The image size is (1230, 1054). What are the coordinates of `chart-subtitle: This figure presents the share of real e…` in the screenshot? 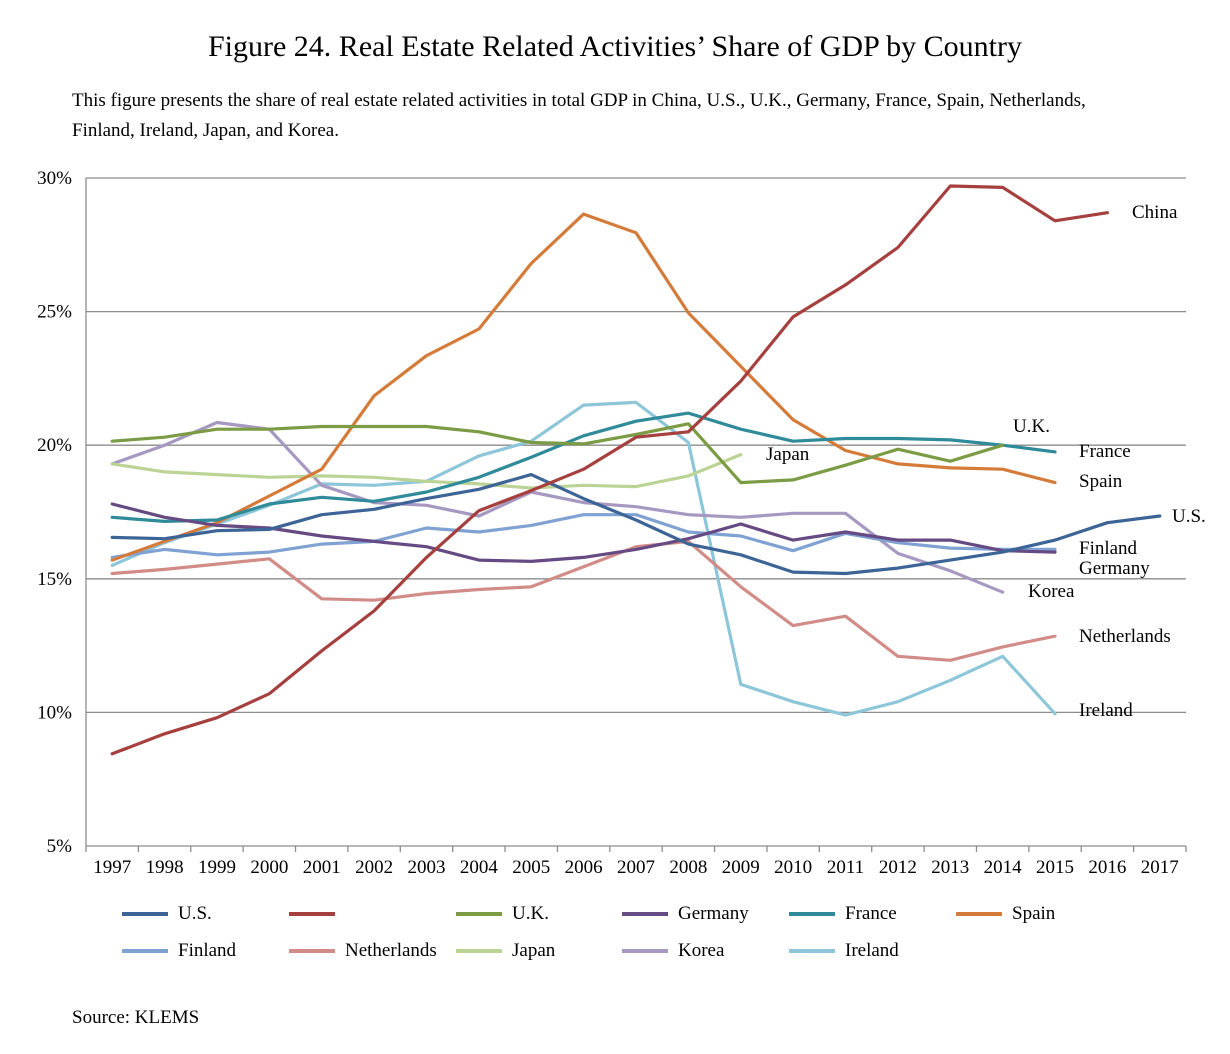 It's located at (579, 115).